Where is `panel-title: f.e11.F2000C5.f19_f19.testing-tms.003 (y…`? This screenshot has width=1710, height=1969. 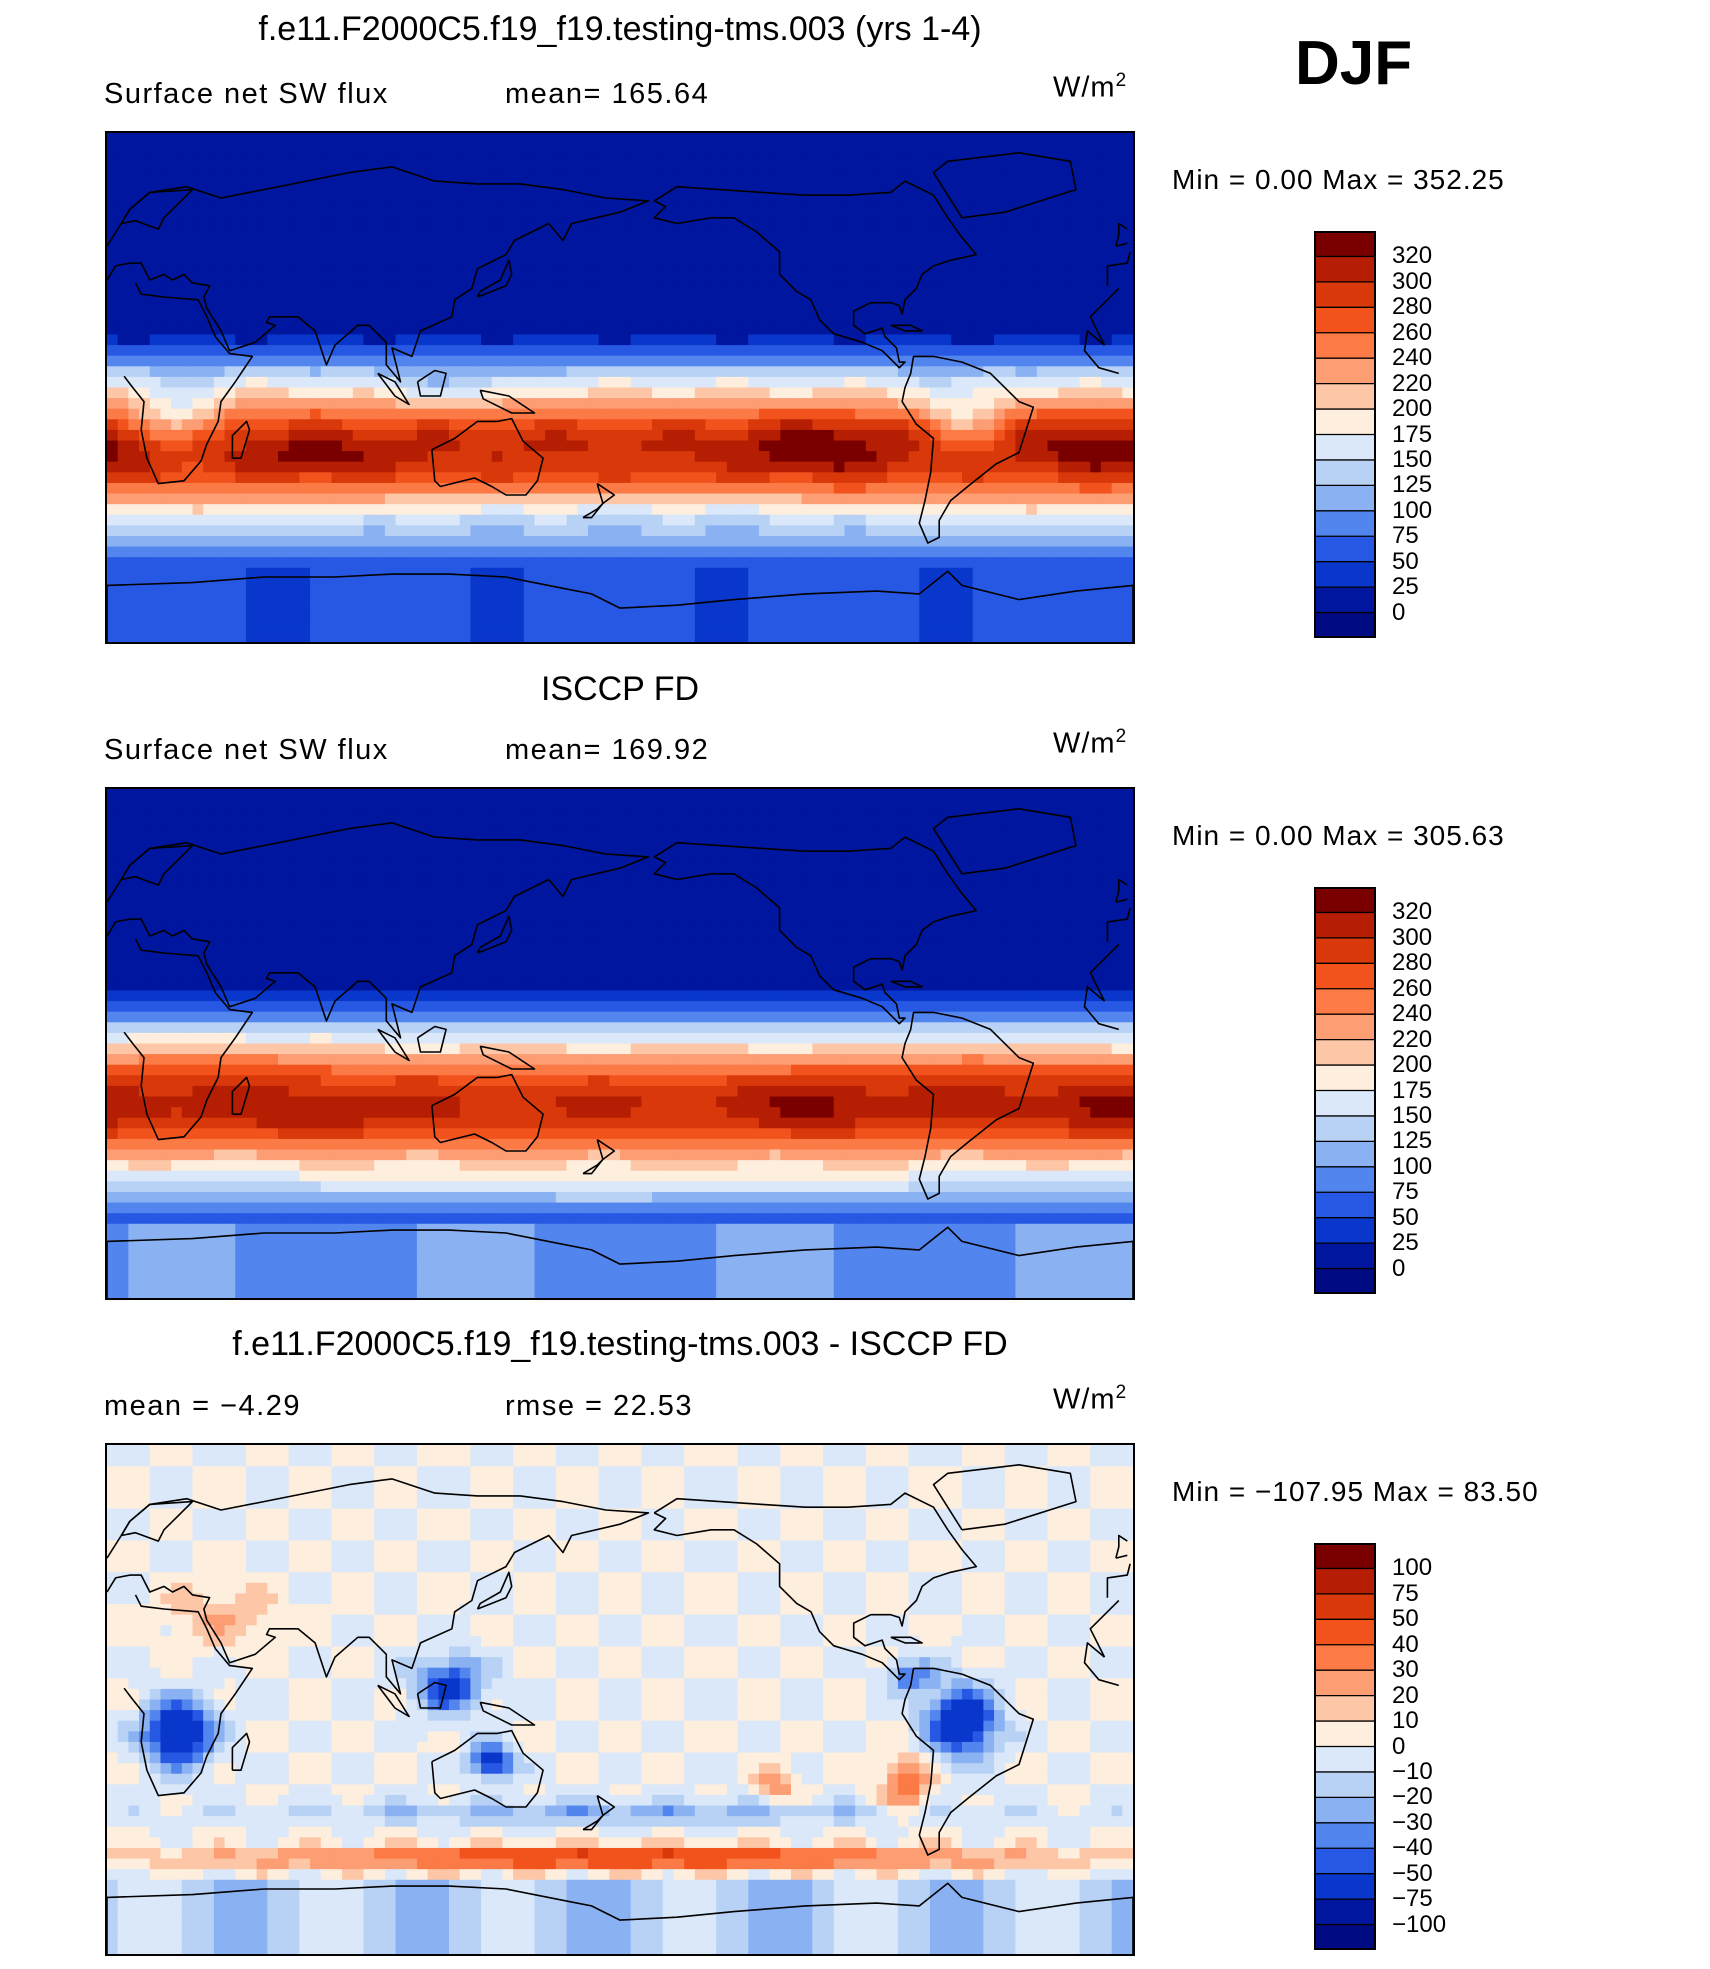
panel-title: f.e11.F2000C5.f19_f19.testing-tms.003 (y… is located at coordinates (620, 29).